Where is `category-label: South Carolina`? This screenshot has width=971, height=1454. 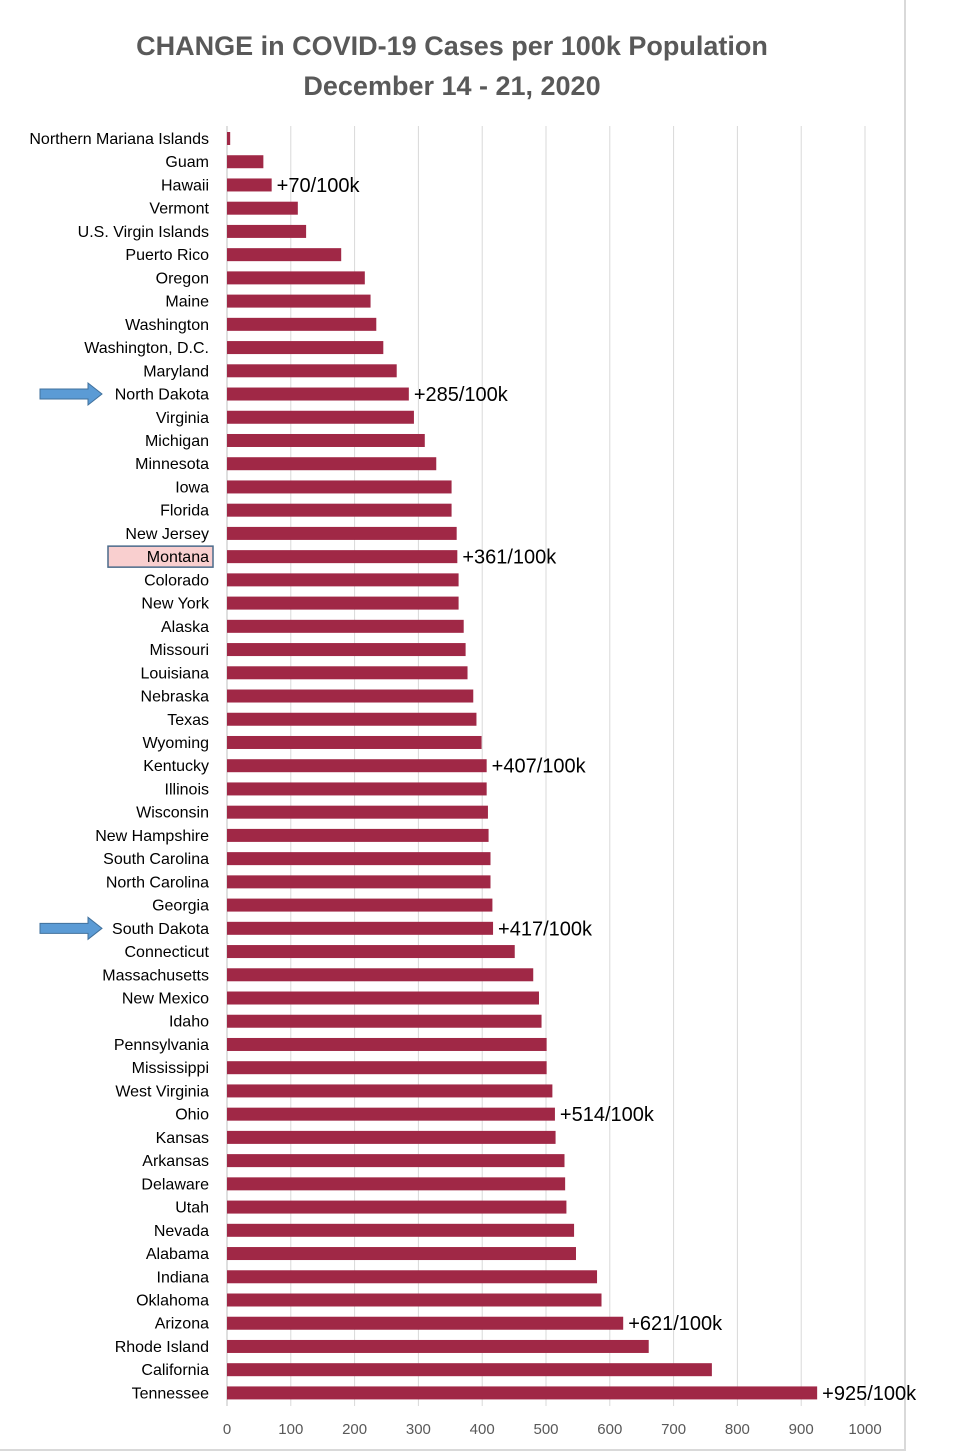
category-label: South Carolina is located at coordinates (156, 859).